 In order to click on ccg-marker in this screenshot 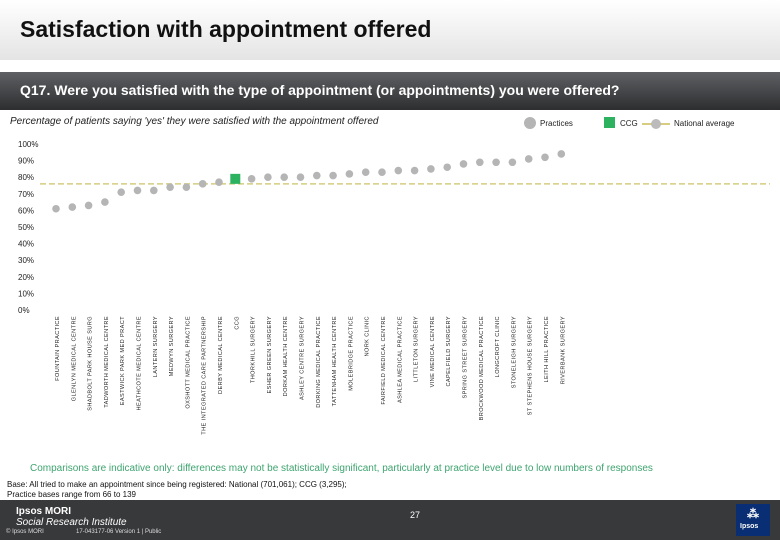, I will do `click(235, 178)`.